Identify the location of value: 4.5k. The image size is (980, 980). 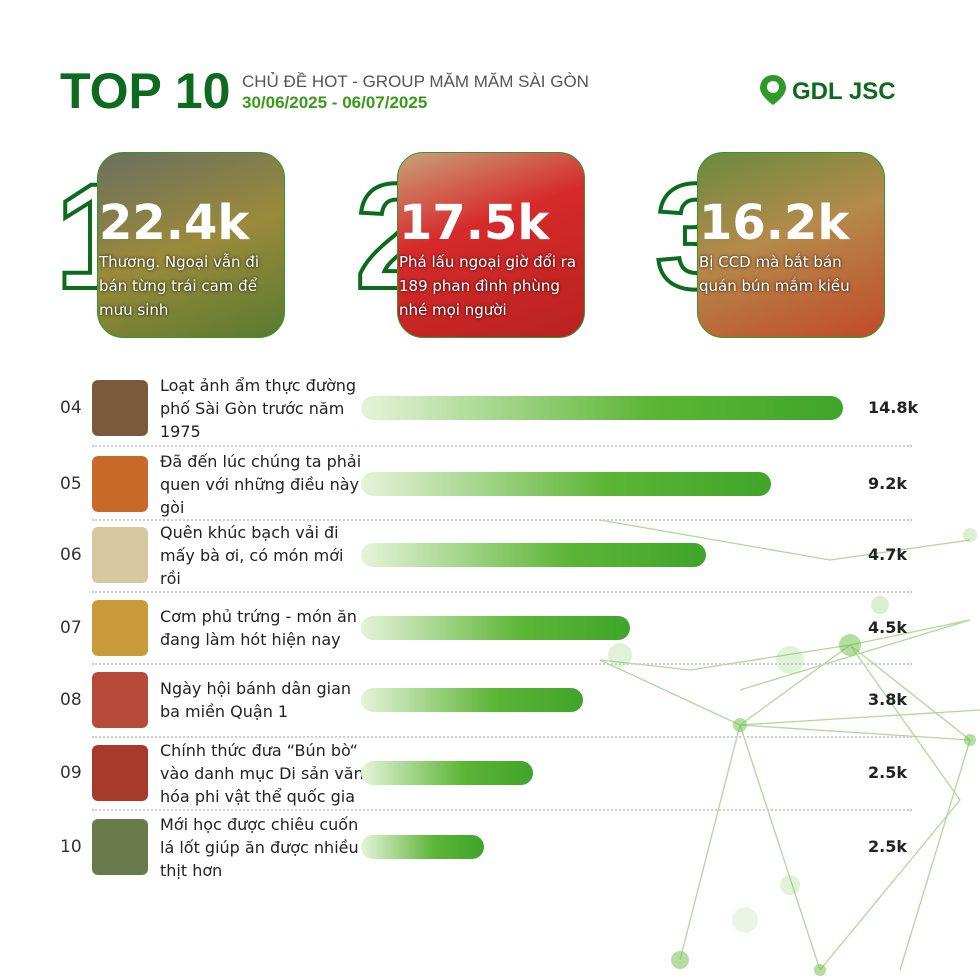
(887, 627).